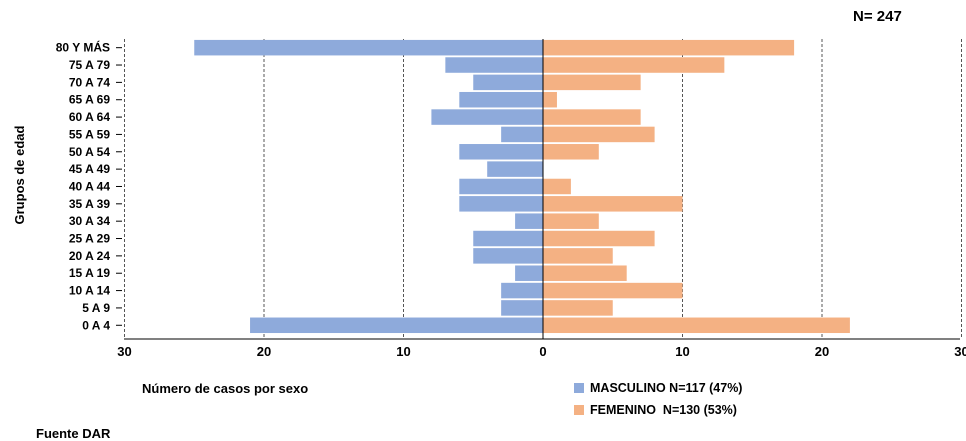 The height and width of the screenshot is (441, 966). What do you see at coordinates (89, 221) in the screenshot?
I see `category-label: 30 A 34` at bounding box center [89, 221].